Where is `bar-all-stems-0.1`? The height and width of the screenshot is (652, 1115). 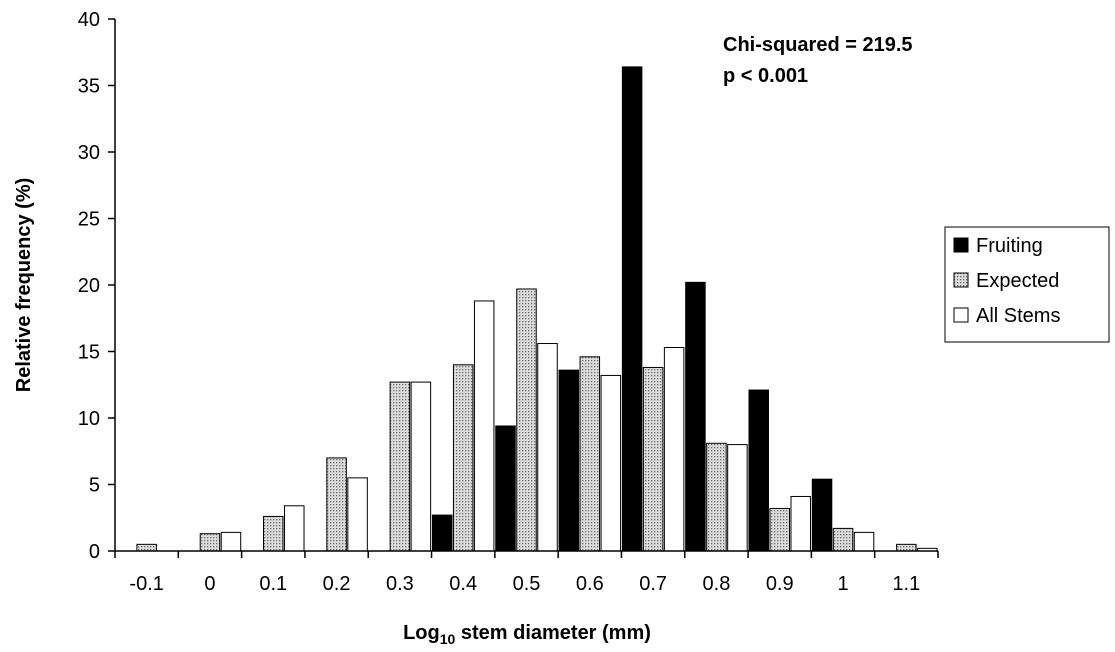
bar-all-stems-0.1 is located at coordinates (294, 528).